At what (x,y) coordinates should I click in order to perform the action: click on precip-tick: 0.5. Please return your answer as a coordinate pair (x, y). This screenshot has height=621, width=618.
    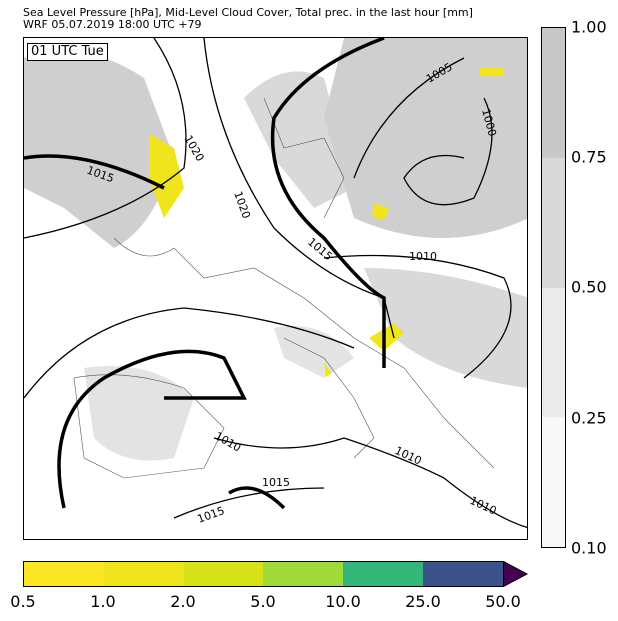
    Looking at the image, I should click on (23, 601).